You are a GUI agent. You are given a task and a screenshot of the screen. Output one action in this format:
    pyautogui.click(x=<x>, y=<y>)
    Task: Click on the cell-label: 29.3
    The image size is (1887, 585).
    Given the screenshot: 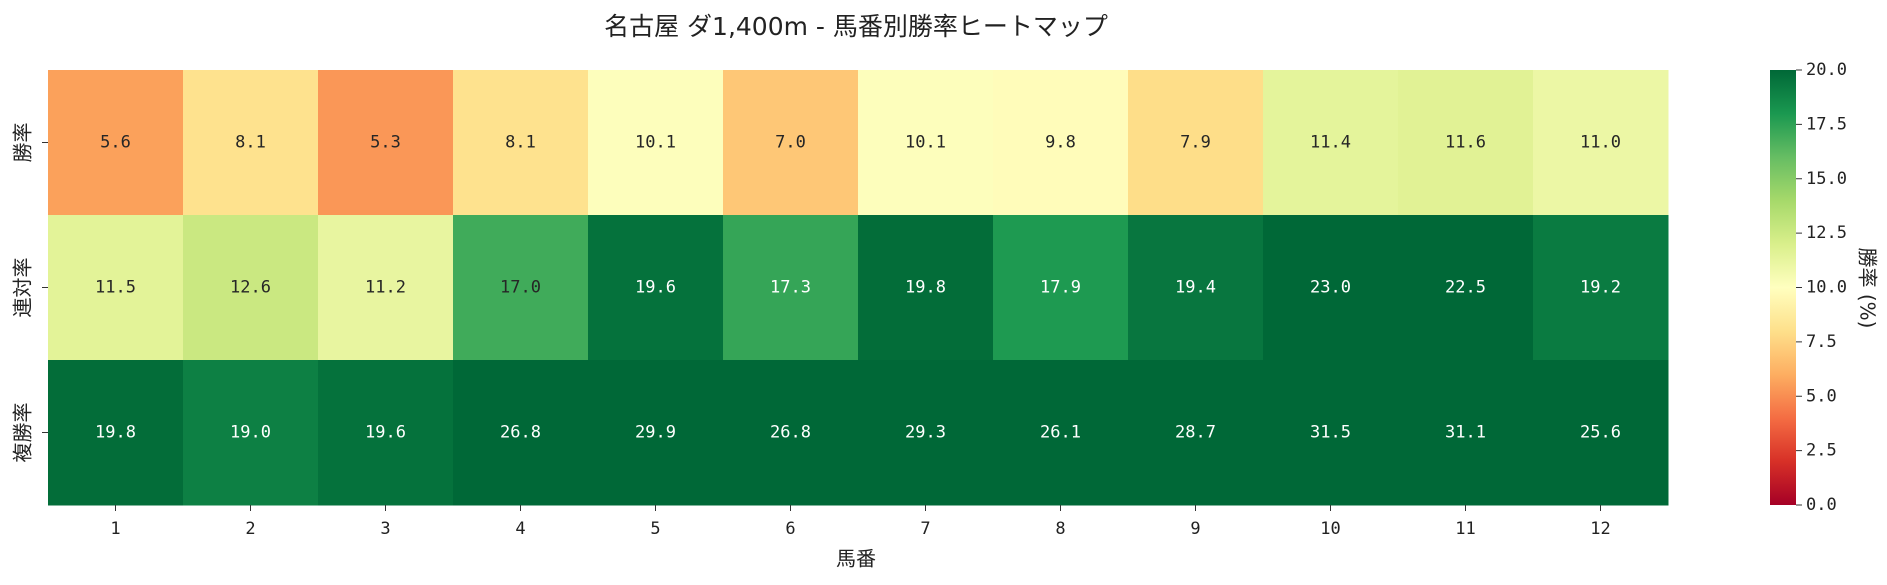 What is the action you would take?
    pyautogui.click(x=925, y=433)
    